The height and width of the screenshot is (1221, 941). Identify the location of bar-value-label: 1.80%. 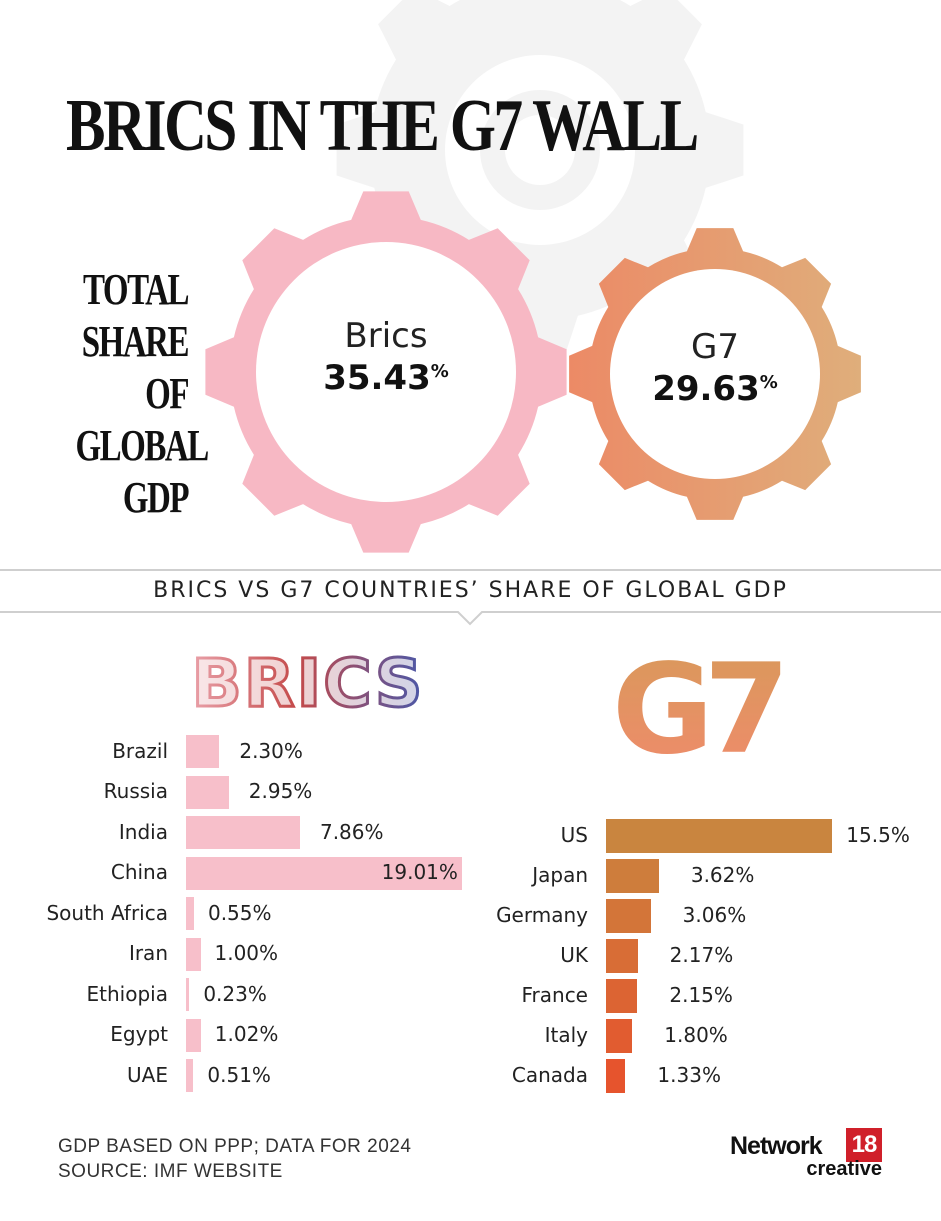
(696, 1035).